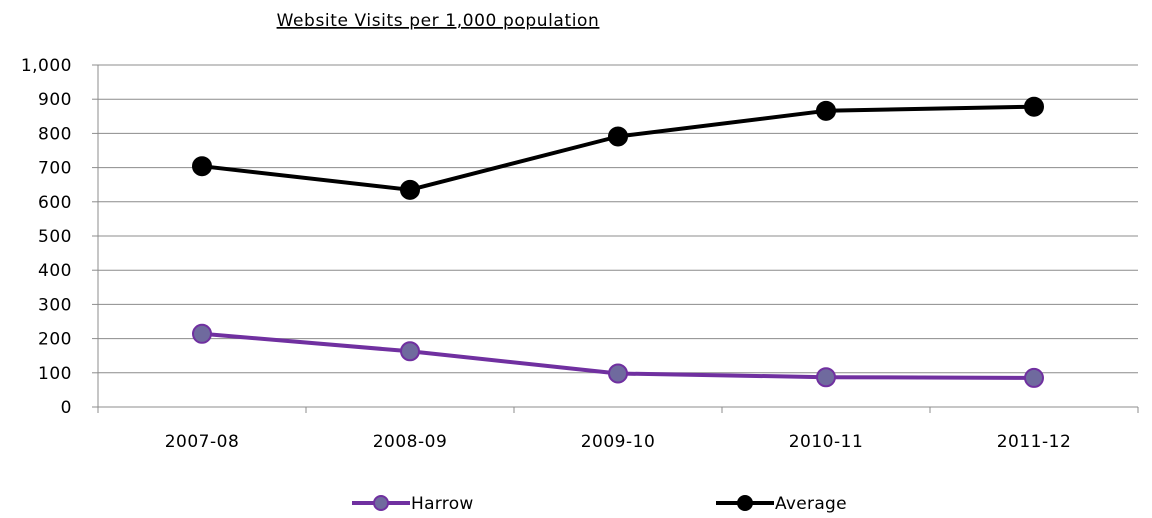 The width and height of the screenshot is (1152, 518). Describe the element at coordinates (745, 503) in the screenshot. I see `legend-marker-average` at that location.